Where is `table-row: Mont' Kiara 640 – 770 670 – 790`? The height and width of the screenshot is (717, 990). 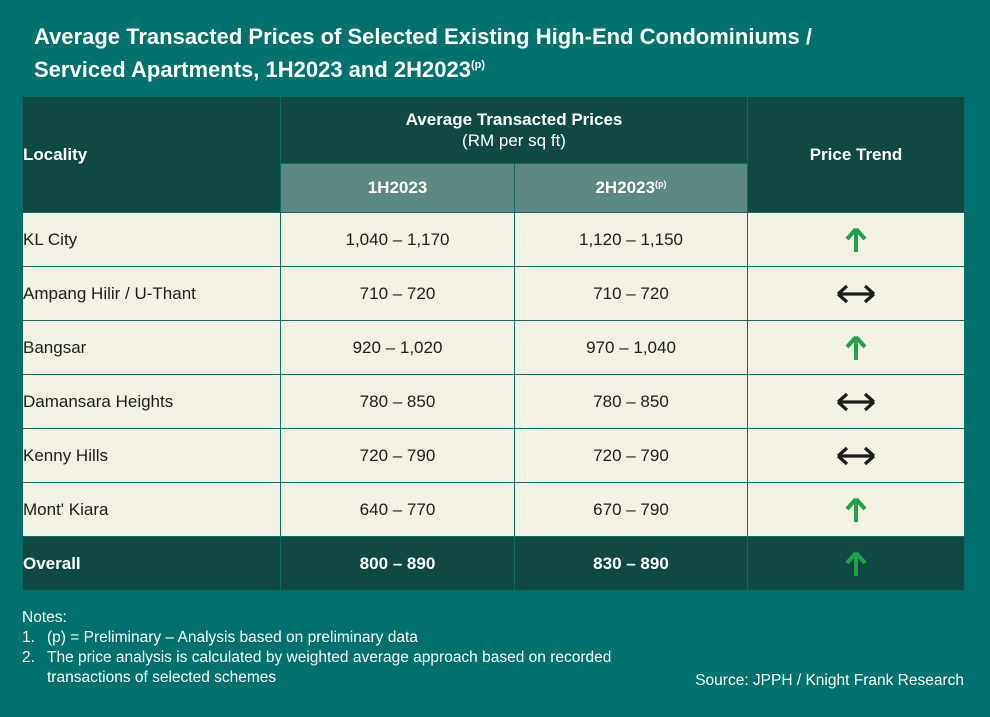 table-row: Mont' Kiara 640 – 770 670 – 790 is located at coordinates (493, 509).